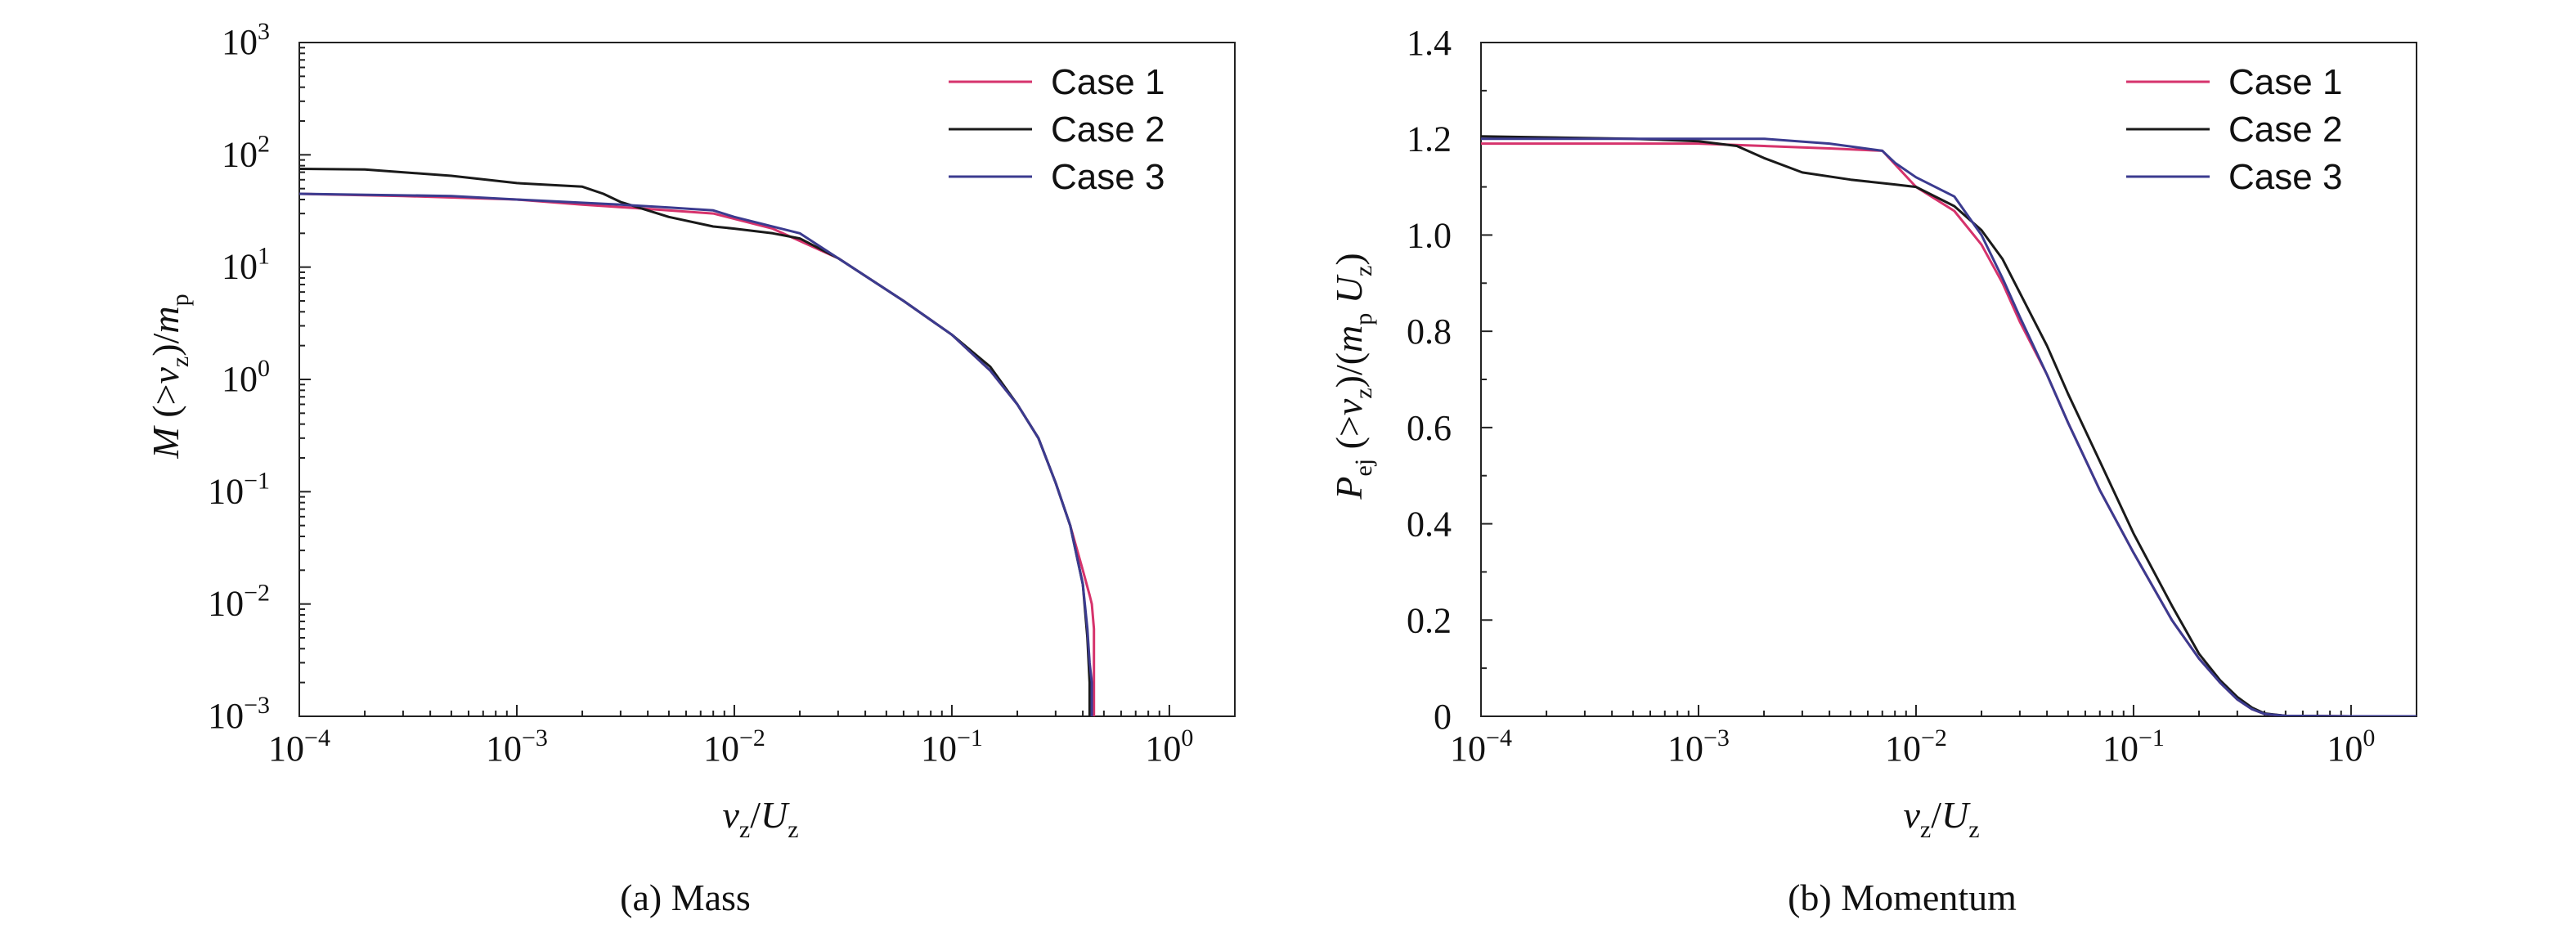  Describe the element at coordinates (239, 714) in the screenshot. I see `y-tick-label: 10⁻³` at that location.